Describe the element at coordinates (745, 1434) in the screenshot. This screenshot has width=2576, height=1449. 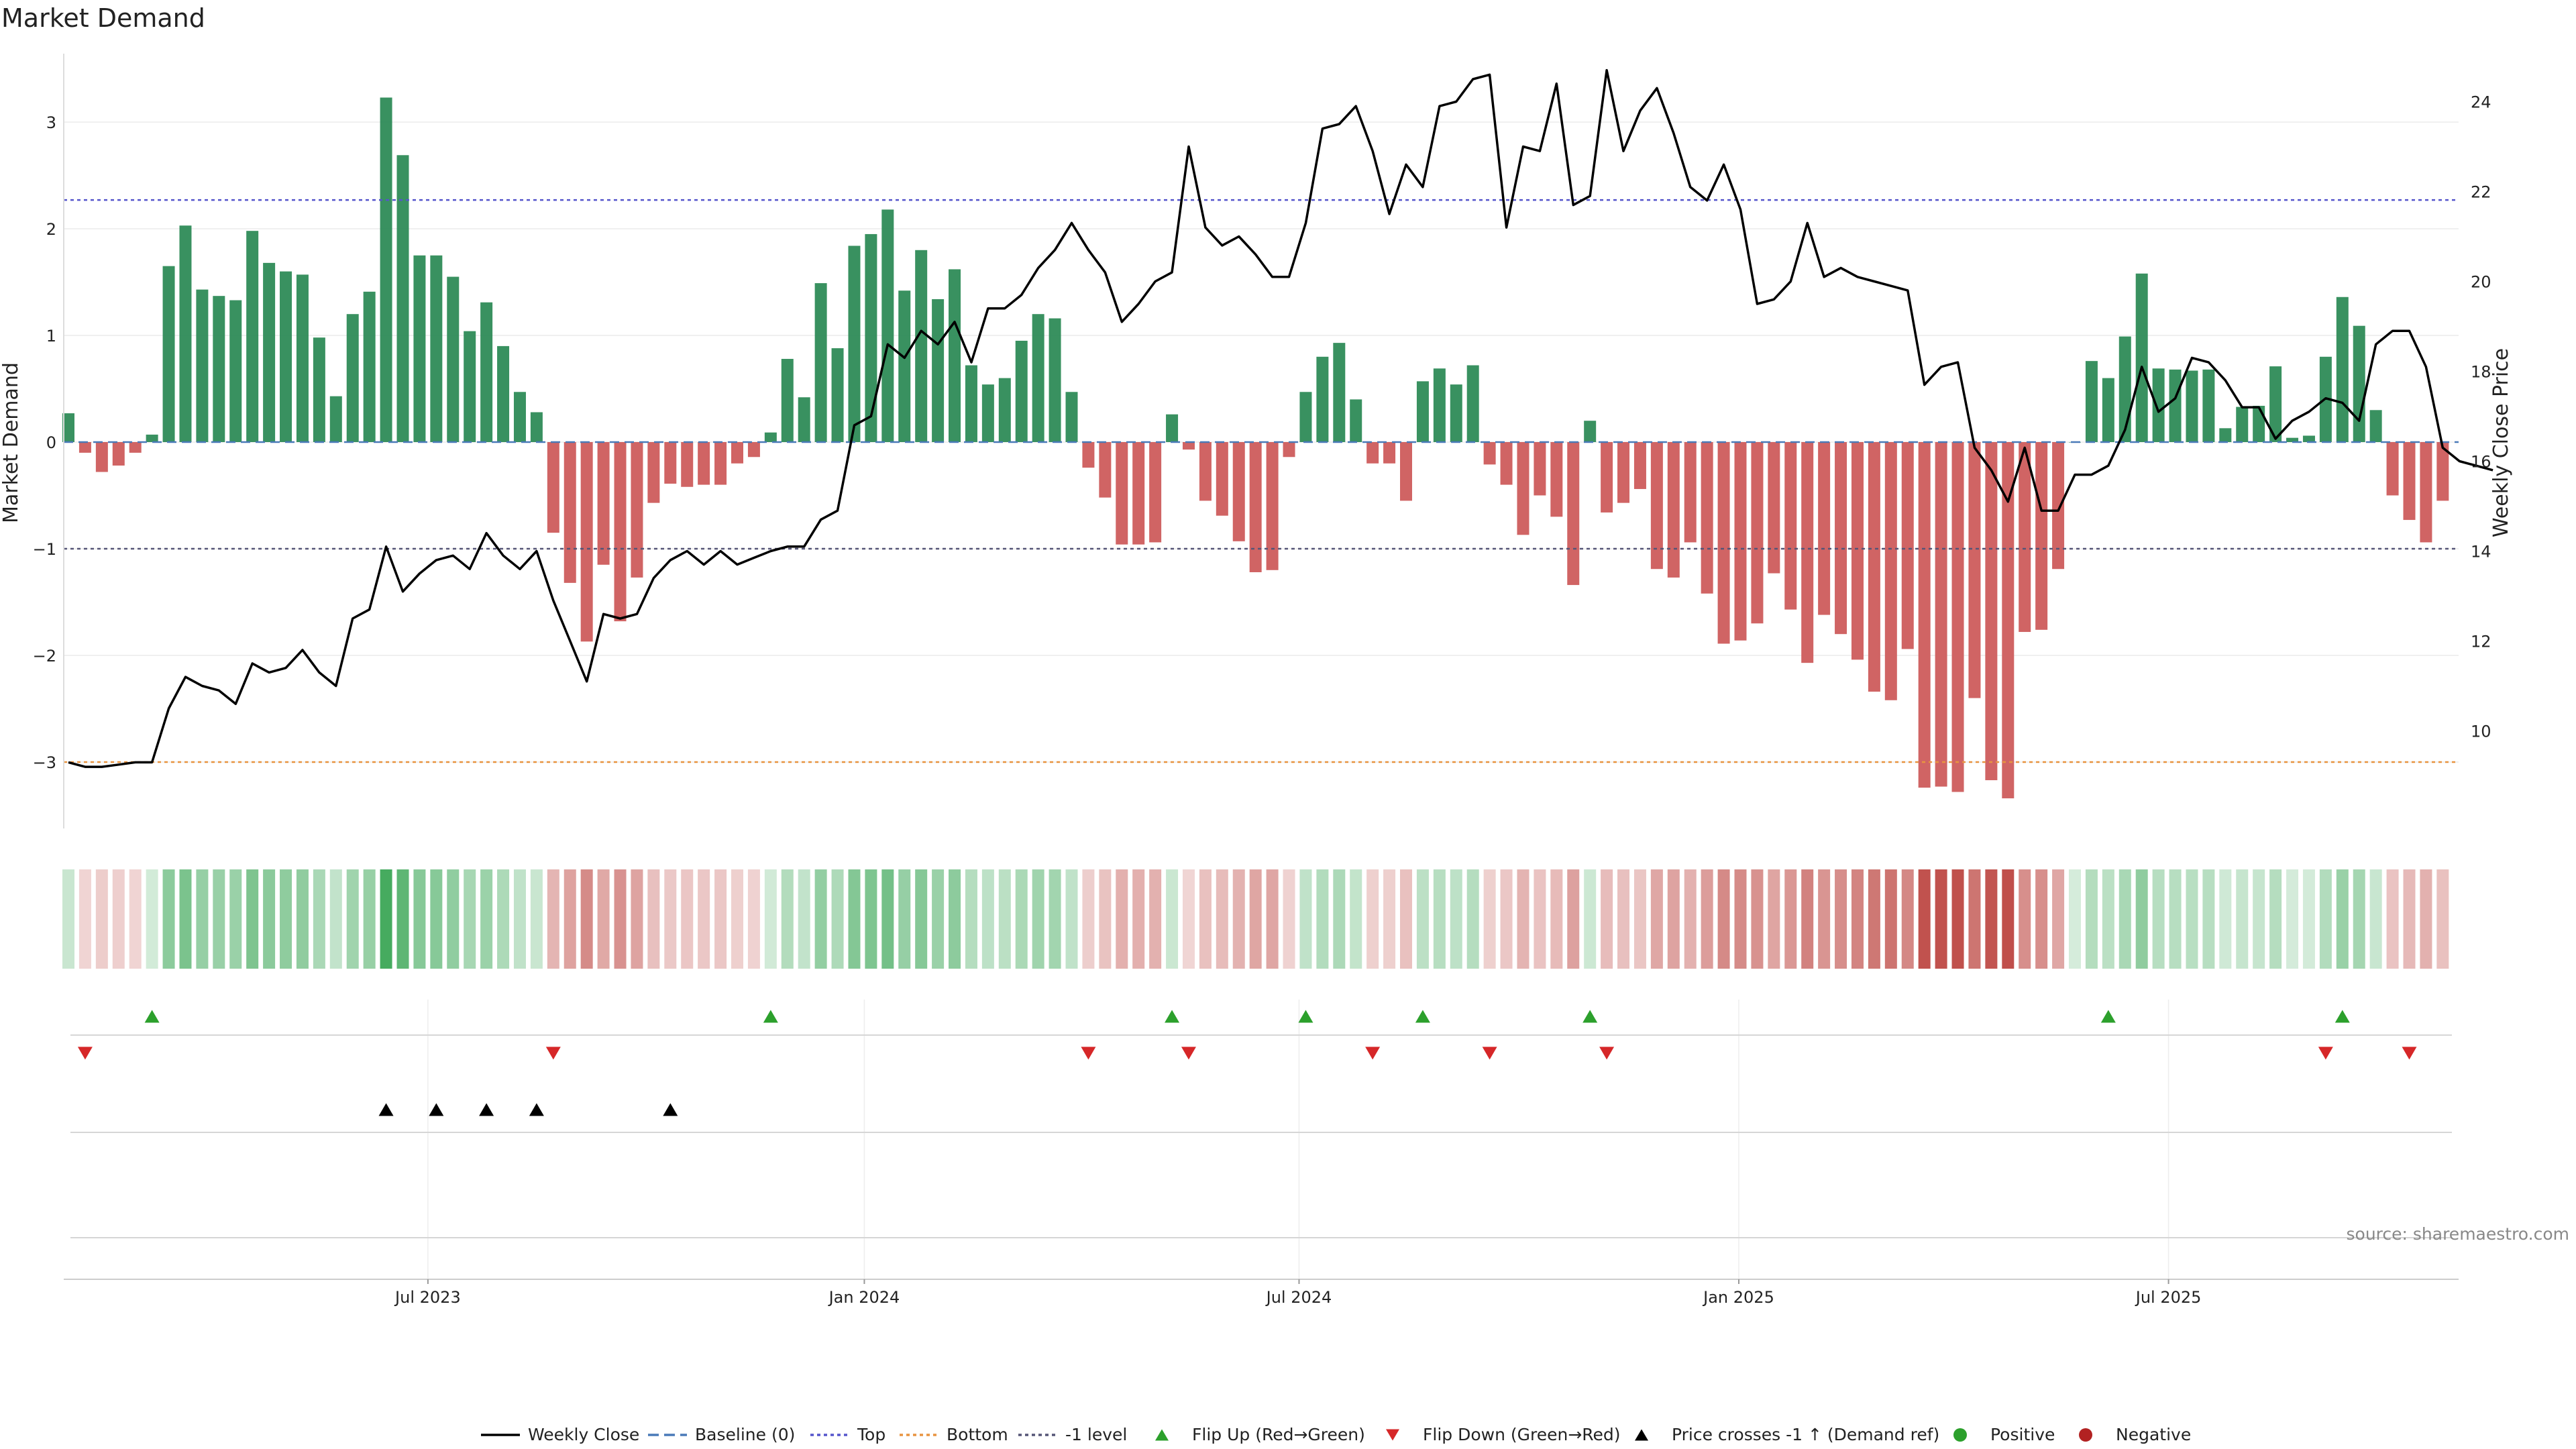
I see `legend-label: Baseline (0)` at that location.